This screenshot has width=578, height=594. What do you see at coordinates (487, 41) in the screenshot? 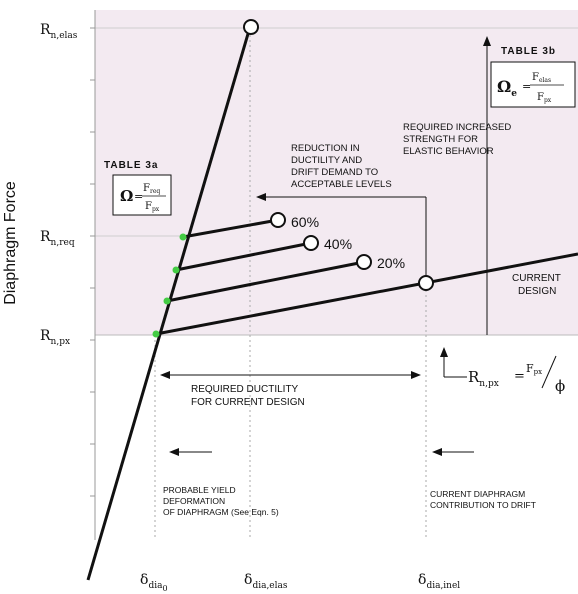
I see `increased-strength-arrowhead` at bounding box center [487, 41].